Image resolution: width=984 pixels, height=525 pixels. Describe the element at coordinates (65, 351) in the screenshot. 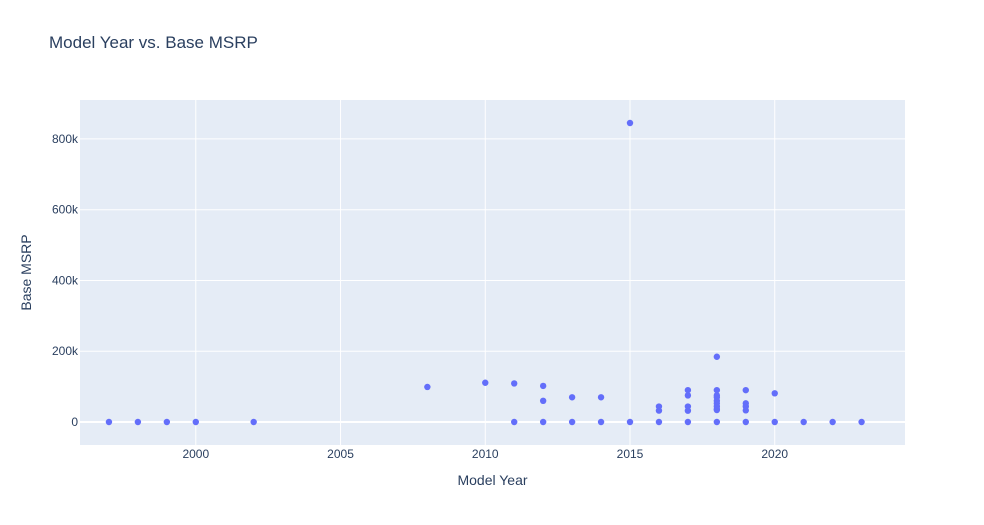

I see `y-tick-label: 200k` at that location.